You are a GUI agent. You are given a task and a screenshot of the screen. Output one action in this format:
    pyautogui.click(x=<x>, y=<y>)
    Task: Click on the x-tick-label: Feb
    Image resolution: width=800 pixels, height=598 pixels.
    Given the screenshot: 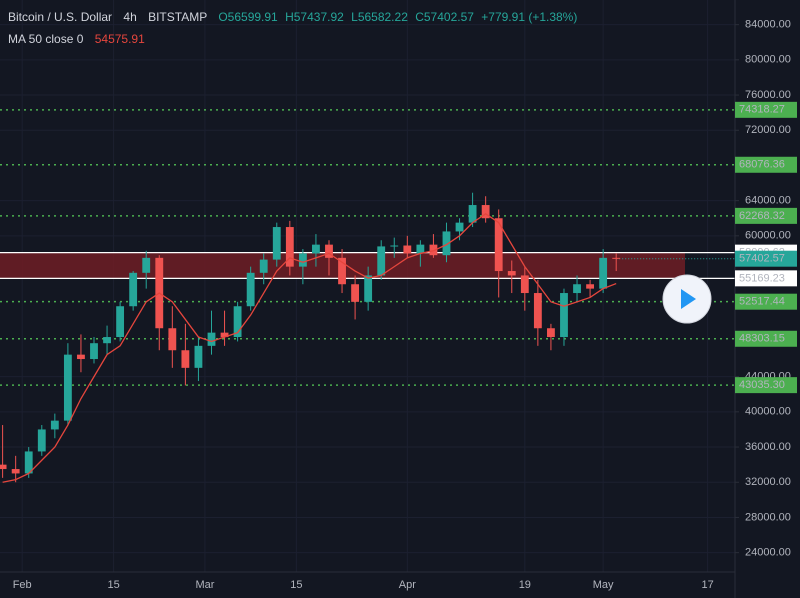 What is the action you would take?
    pyautogui.click(x=22, y=585)
    